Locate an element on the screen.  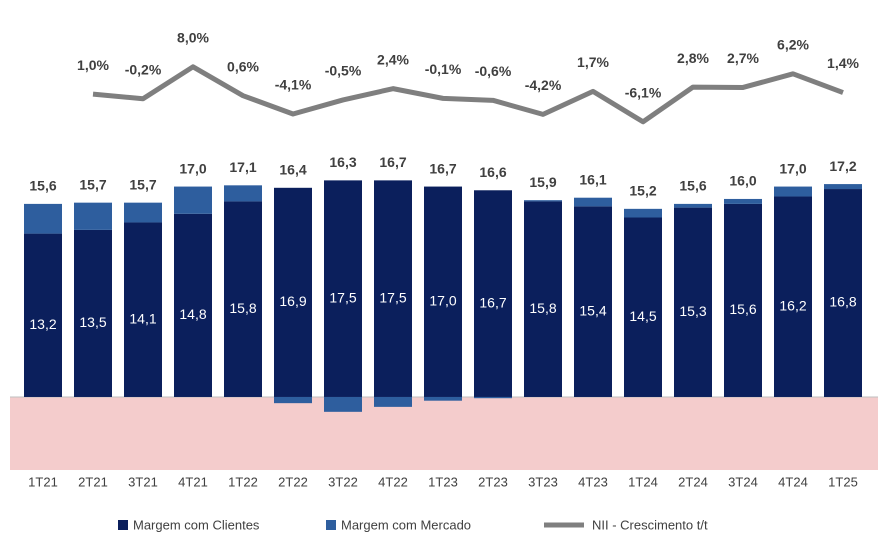
x-tick-label: 3T21 is located at coordinates (143, 481).